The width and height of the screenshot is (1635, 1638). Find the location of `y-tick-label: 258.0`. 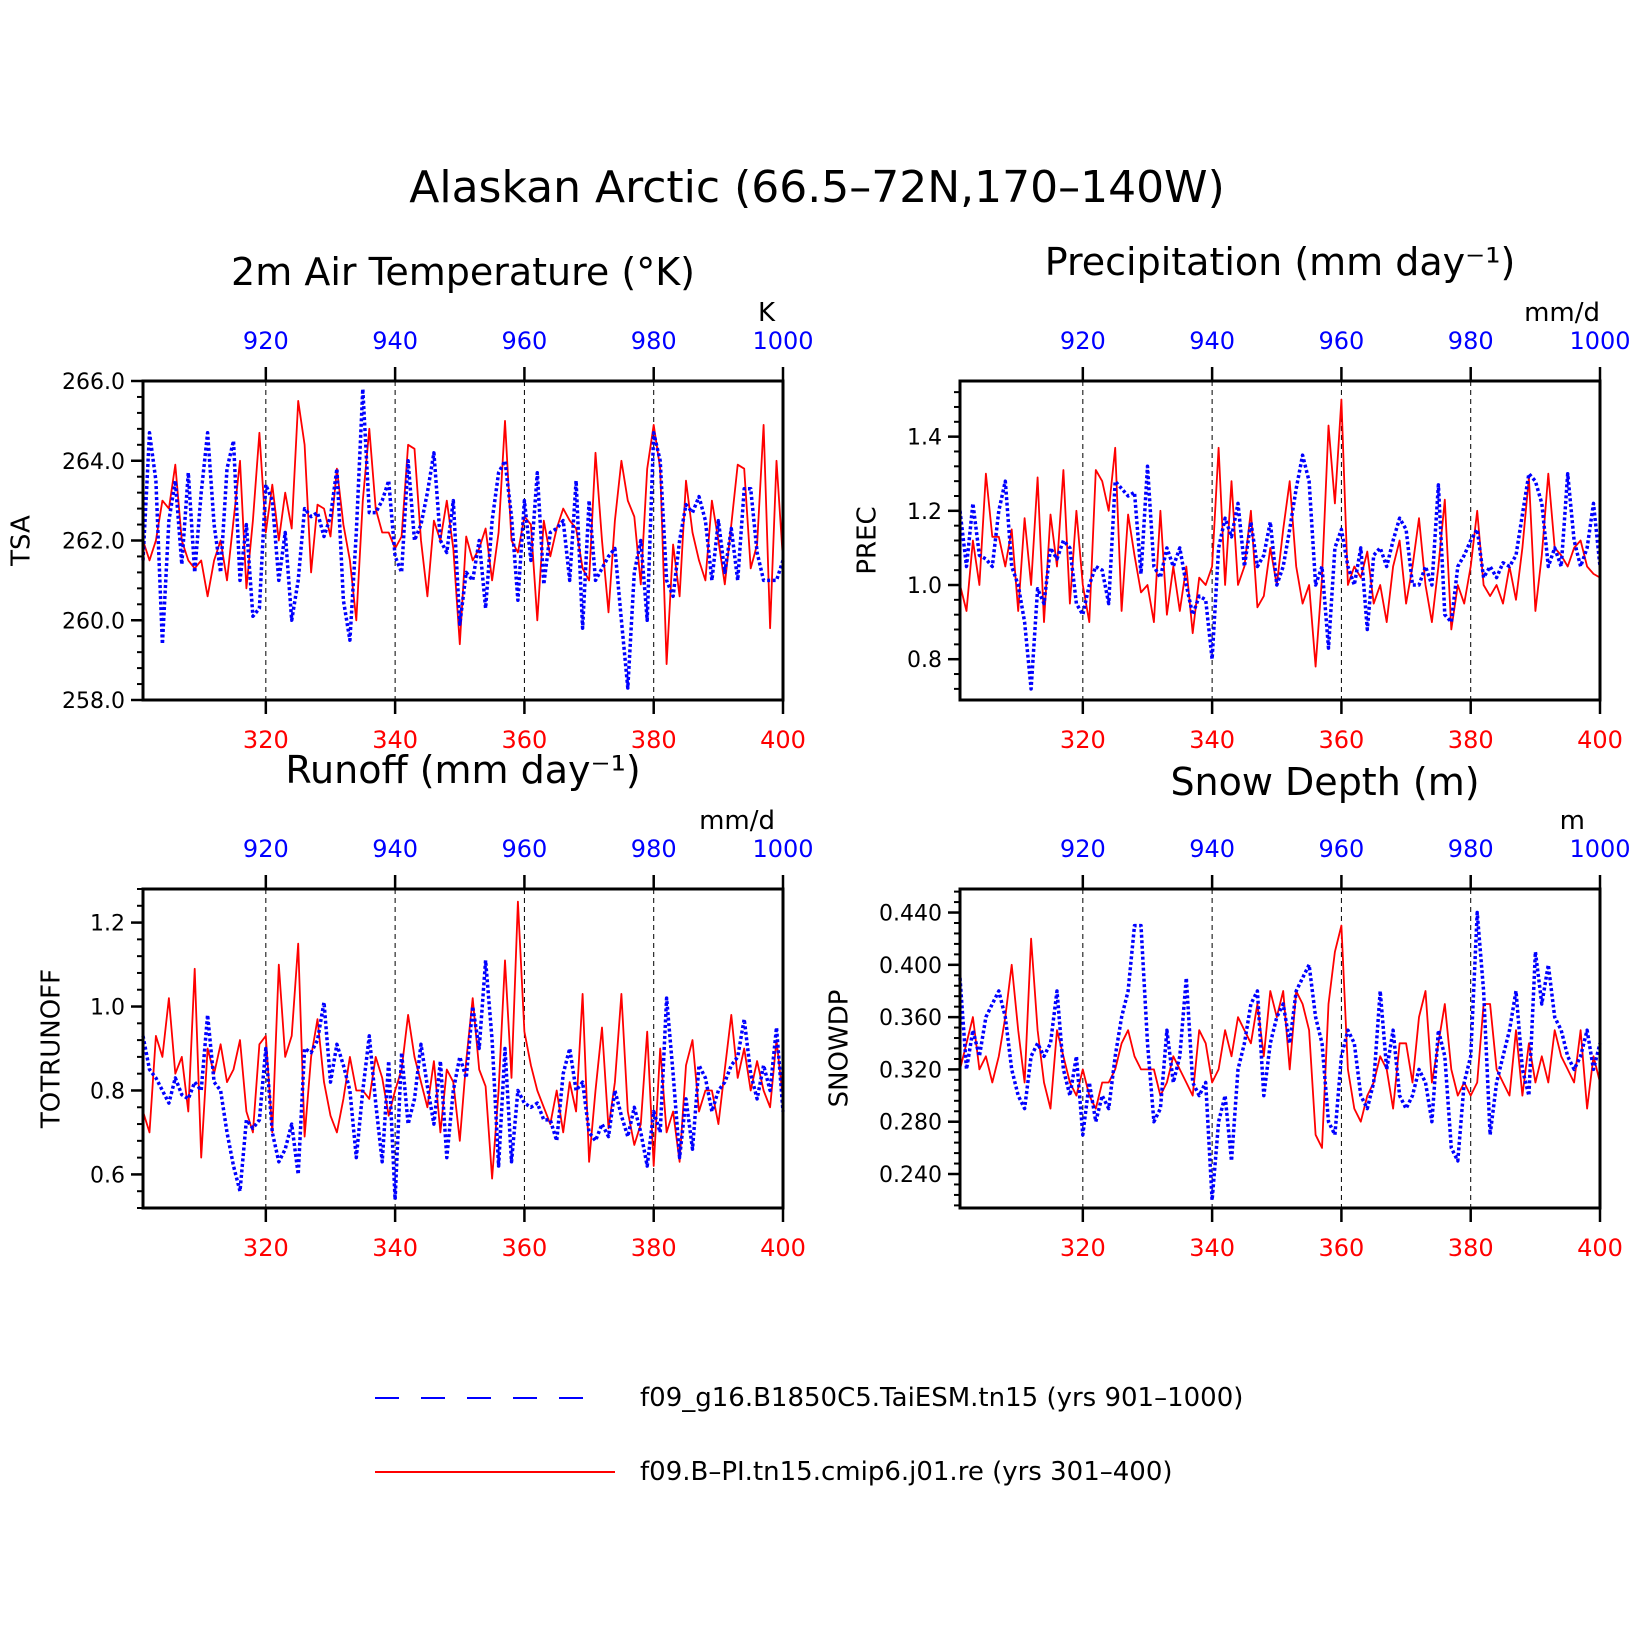

y-tick-label: 258.0 is located at coordinates (93, 701).